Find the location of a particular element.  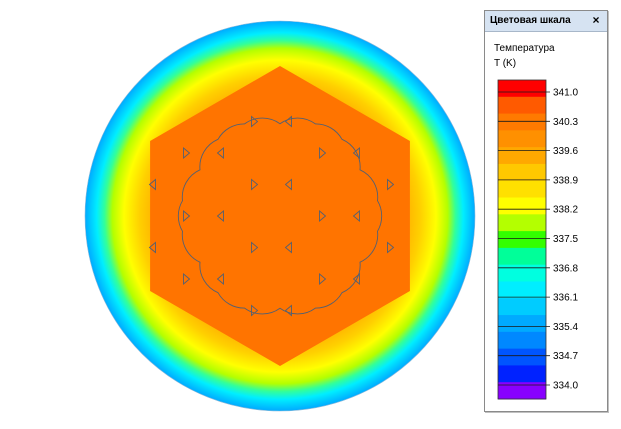

quantity-label: Температура is located at coordinates (524, 48).